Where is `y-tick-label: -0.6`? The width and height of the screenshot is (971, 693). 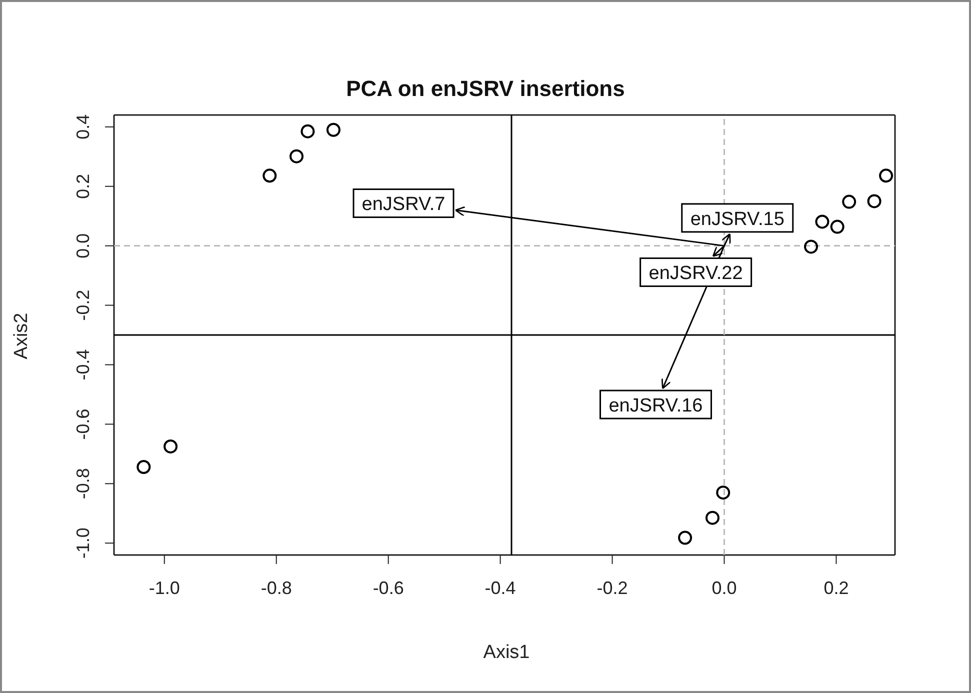
y-tick-label: -0.6 is located at coordinates (83, 424).